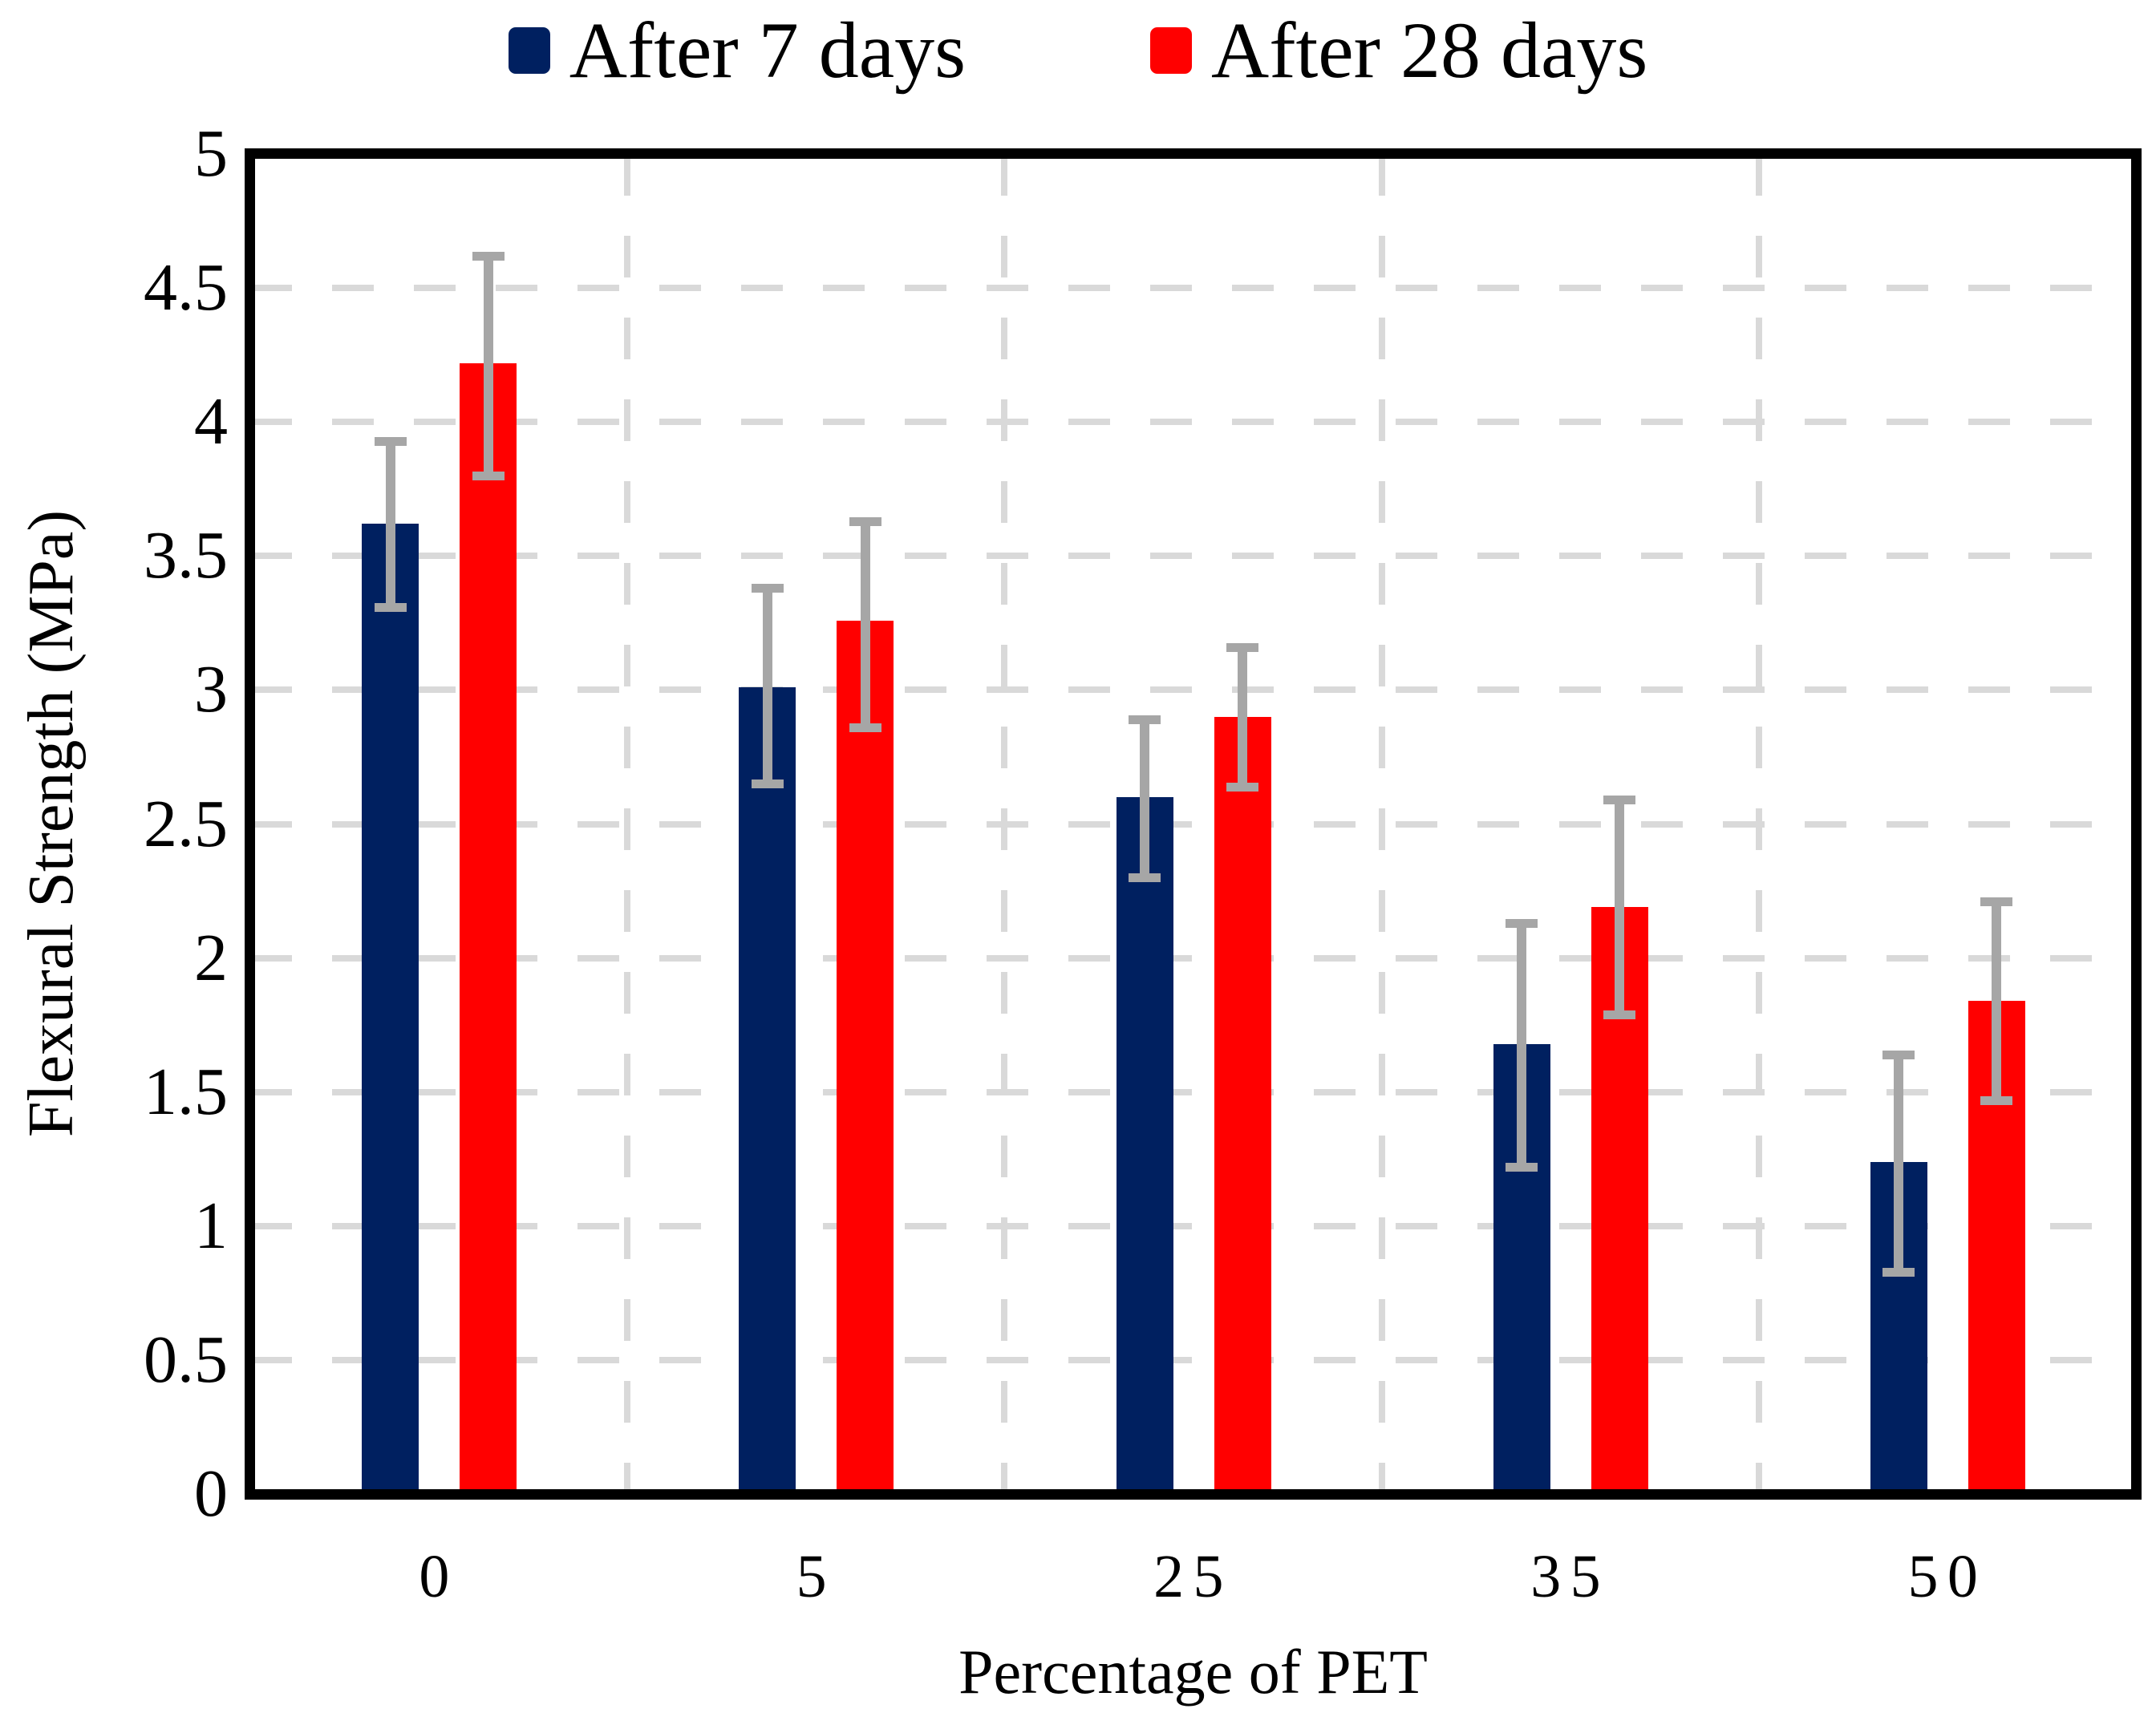 The height and width of the screenshot is (1733, 2156). I want to click on bar-28days-5pct, so click(865, 1057).